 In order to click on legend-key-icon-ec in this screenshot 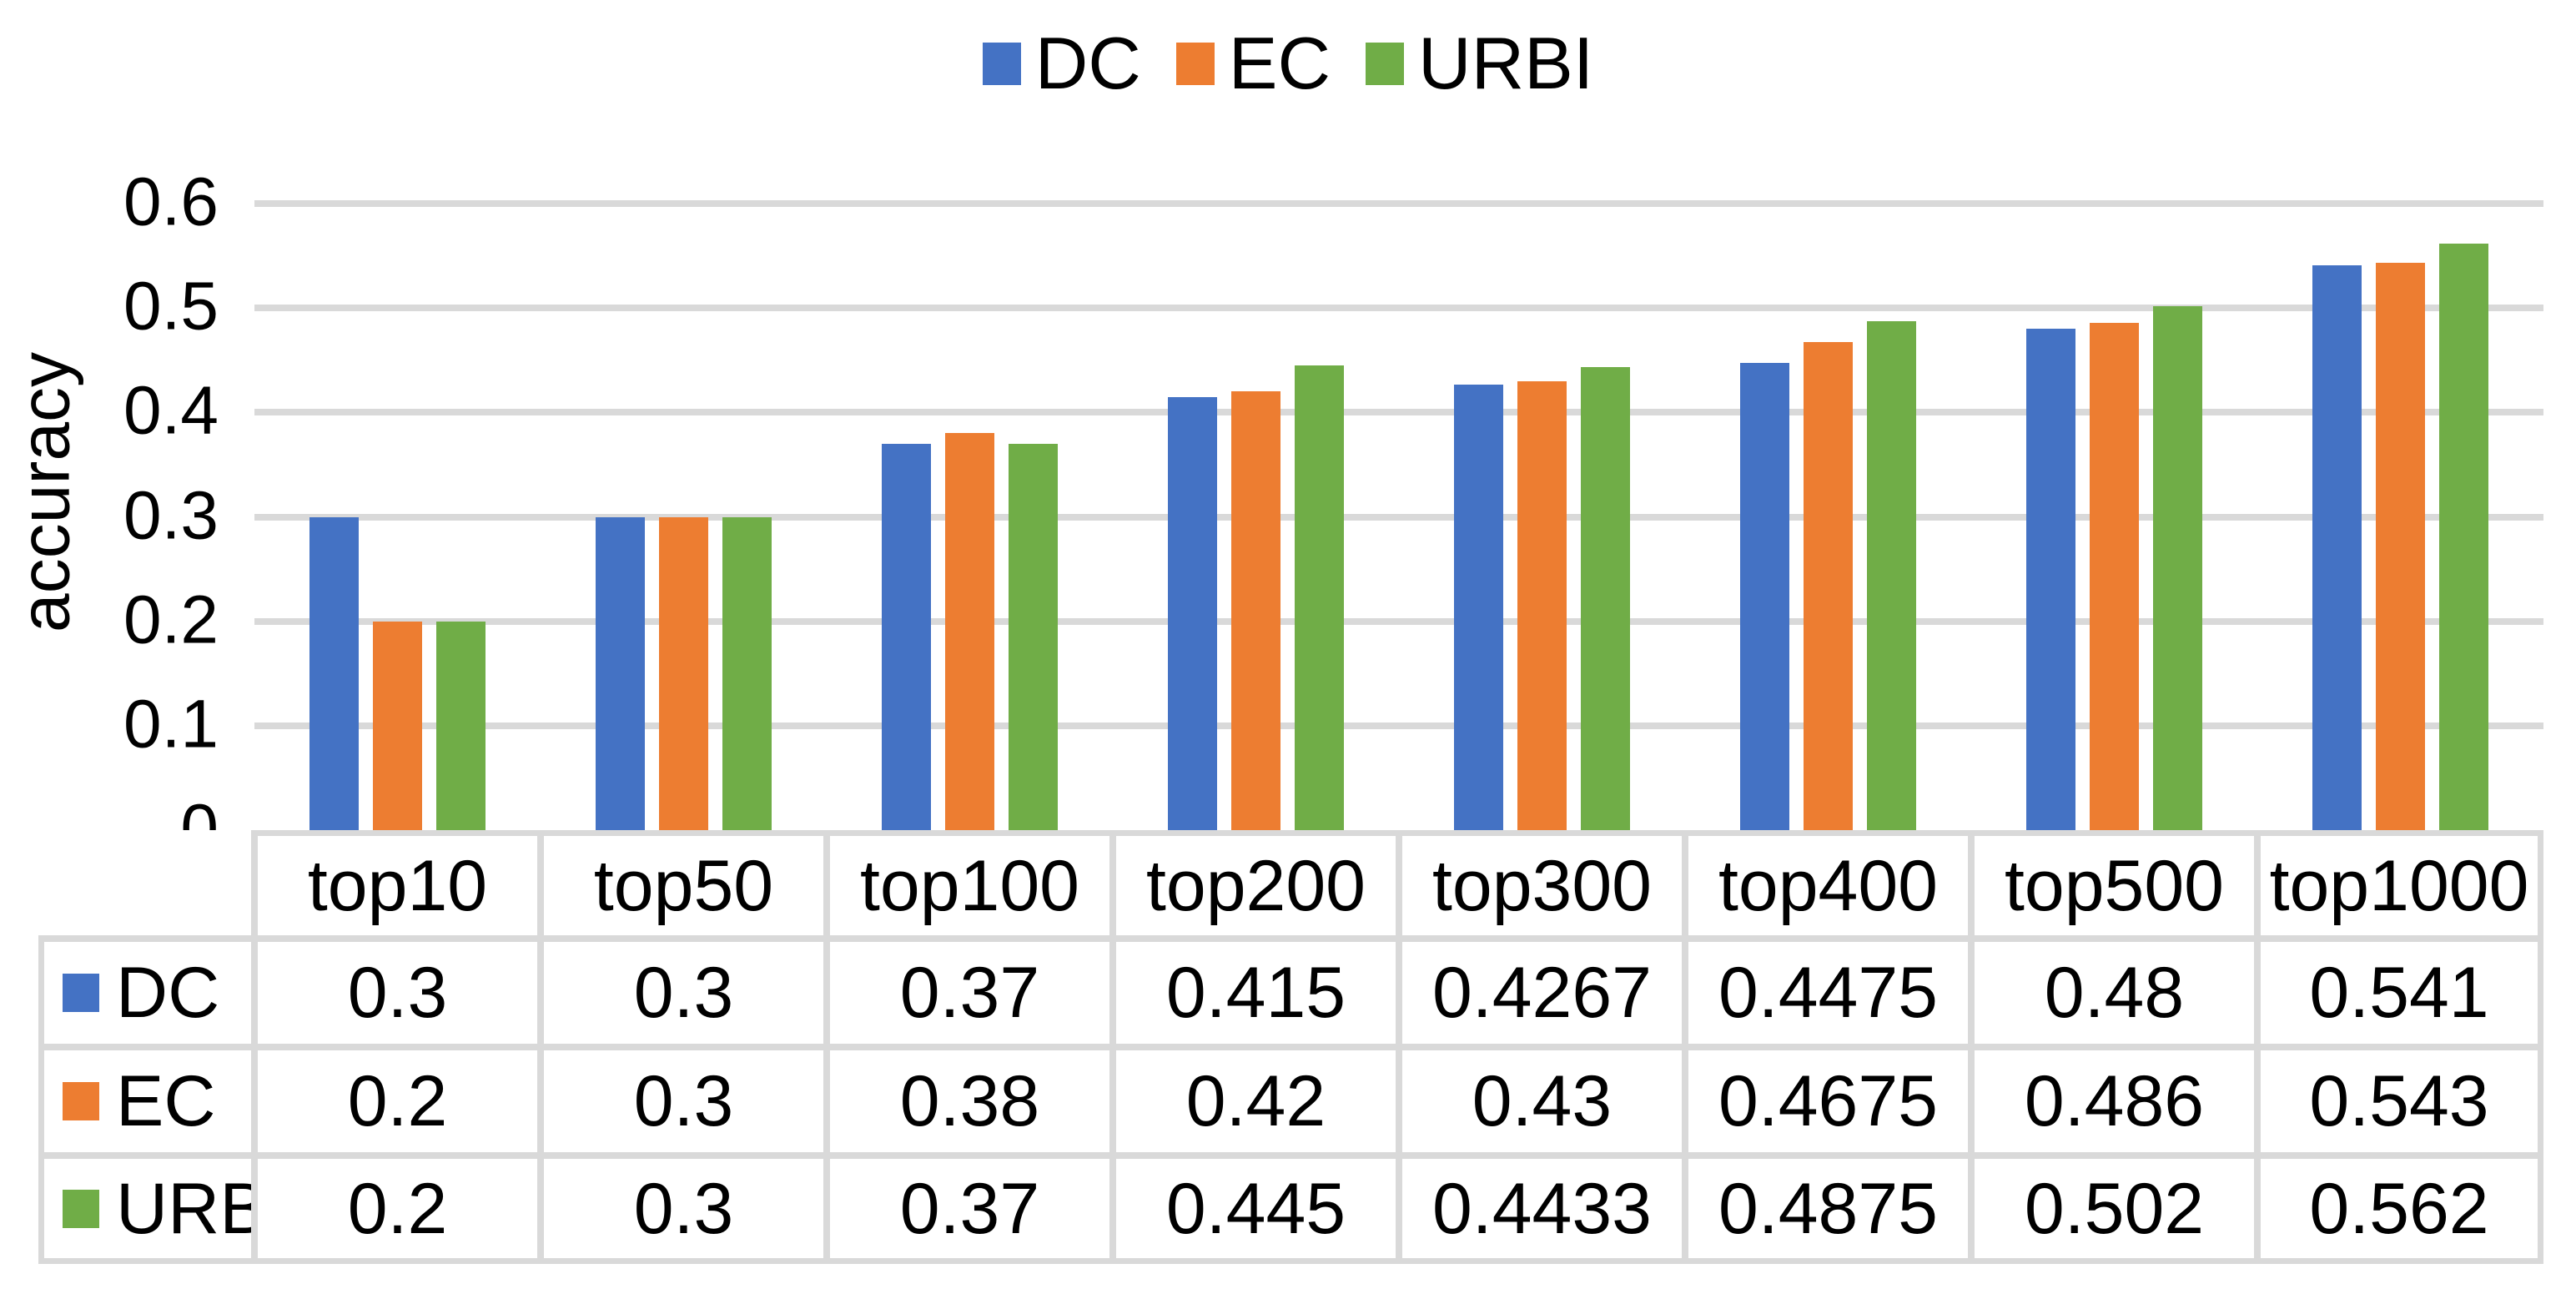, I will do `click(1195, 64)`.